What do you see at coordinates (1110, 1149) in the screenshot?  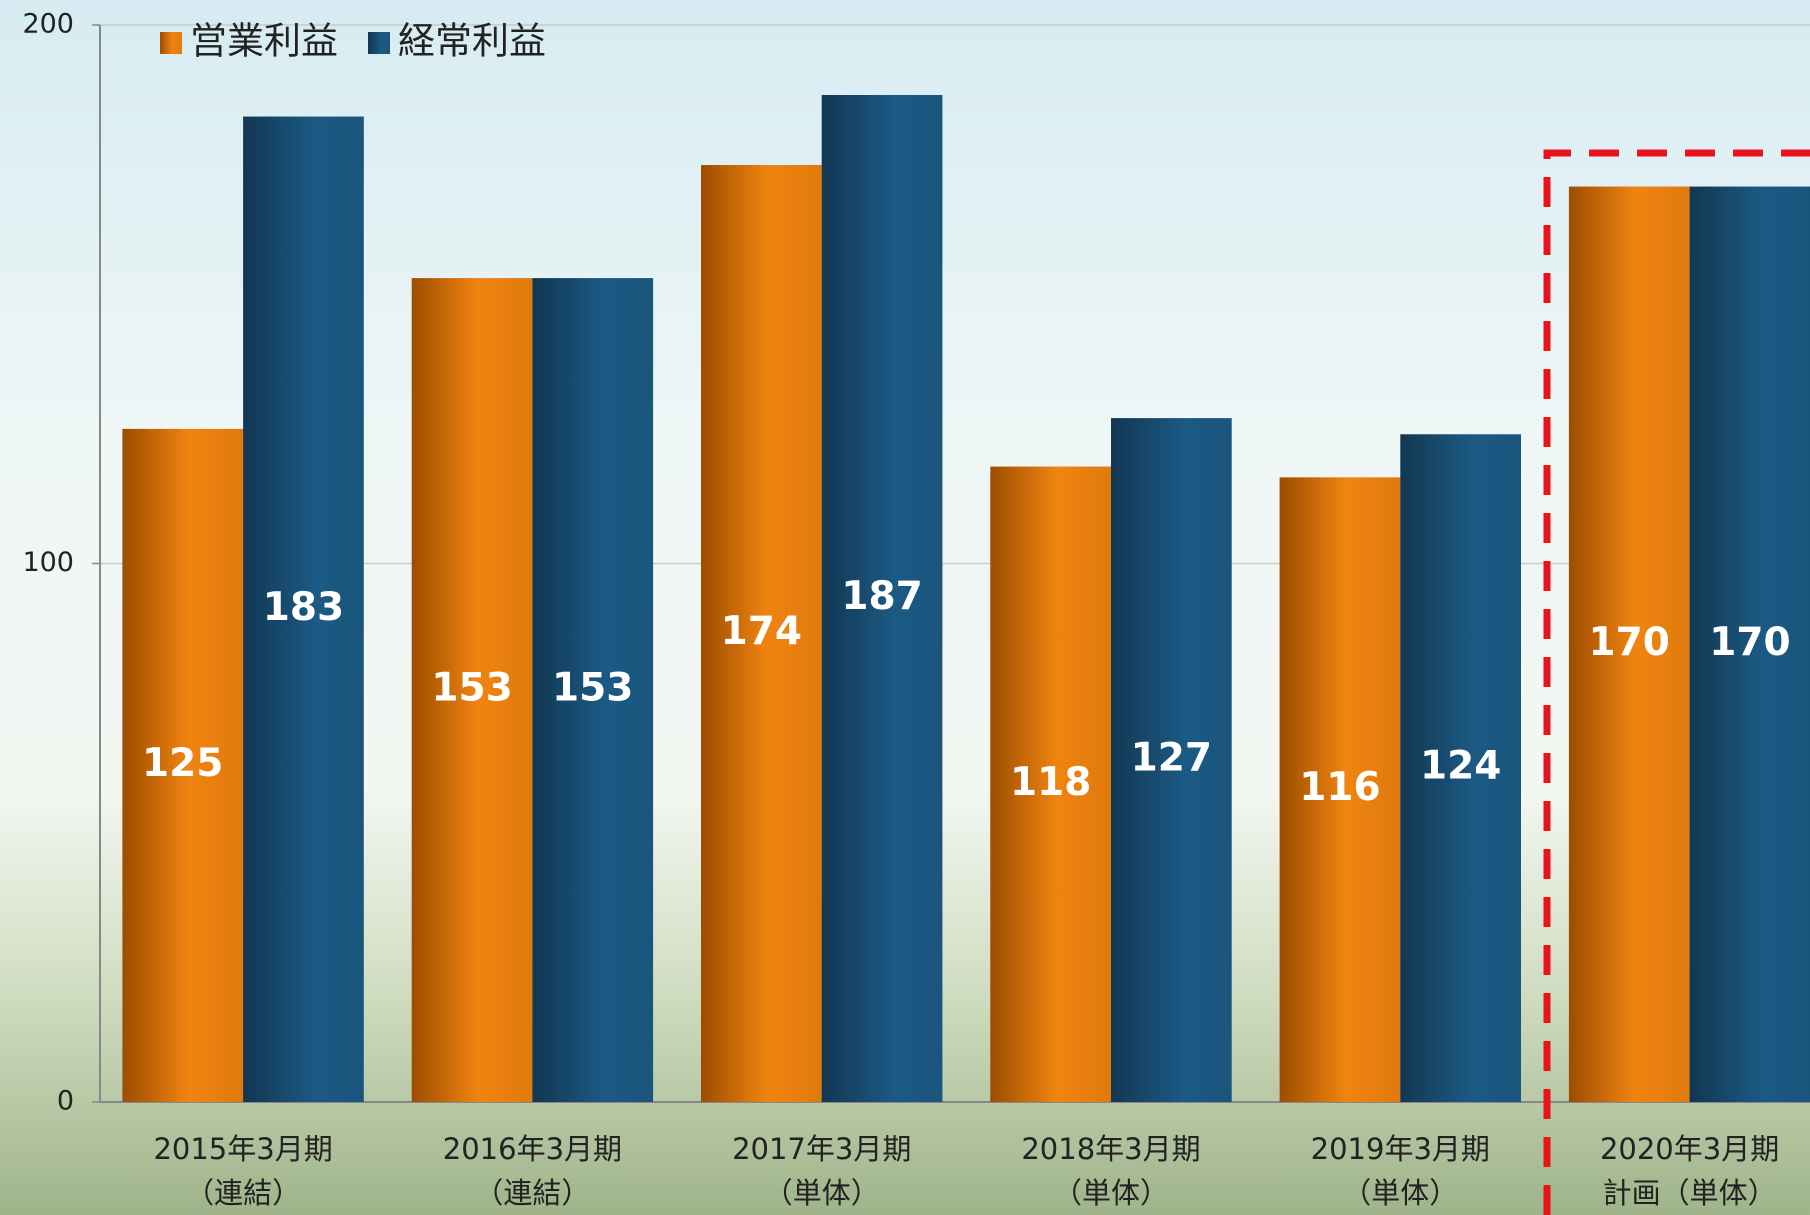 I see `x-tick-label: 2018年3月期` at bounding box center [1110, 1149].